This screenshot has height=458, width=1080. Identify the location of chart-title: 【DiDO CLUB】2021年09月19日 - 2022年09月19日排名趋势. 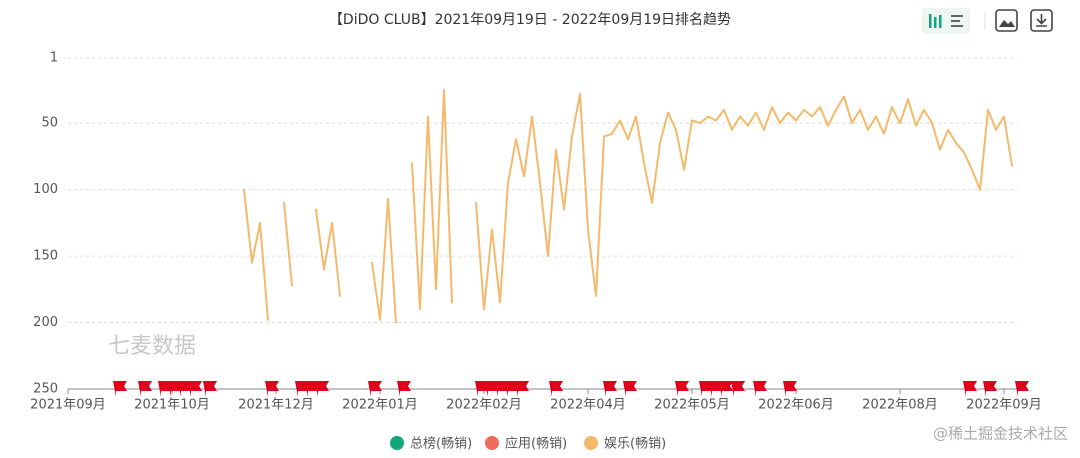
(530, 20).